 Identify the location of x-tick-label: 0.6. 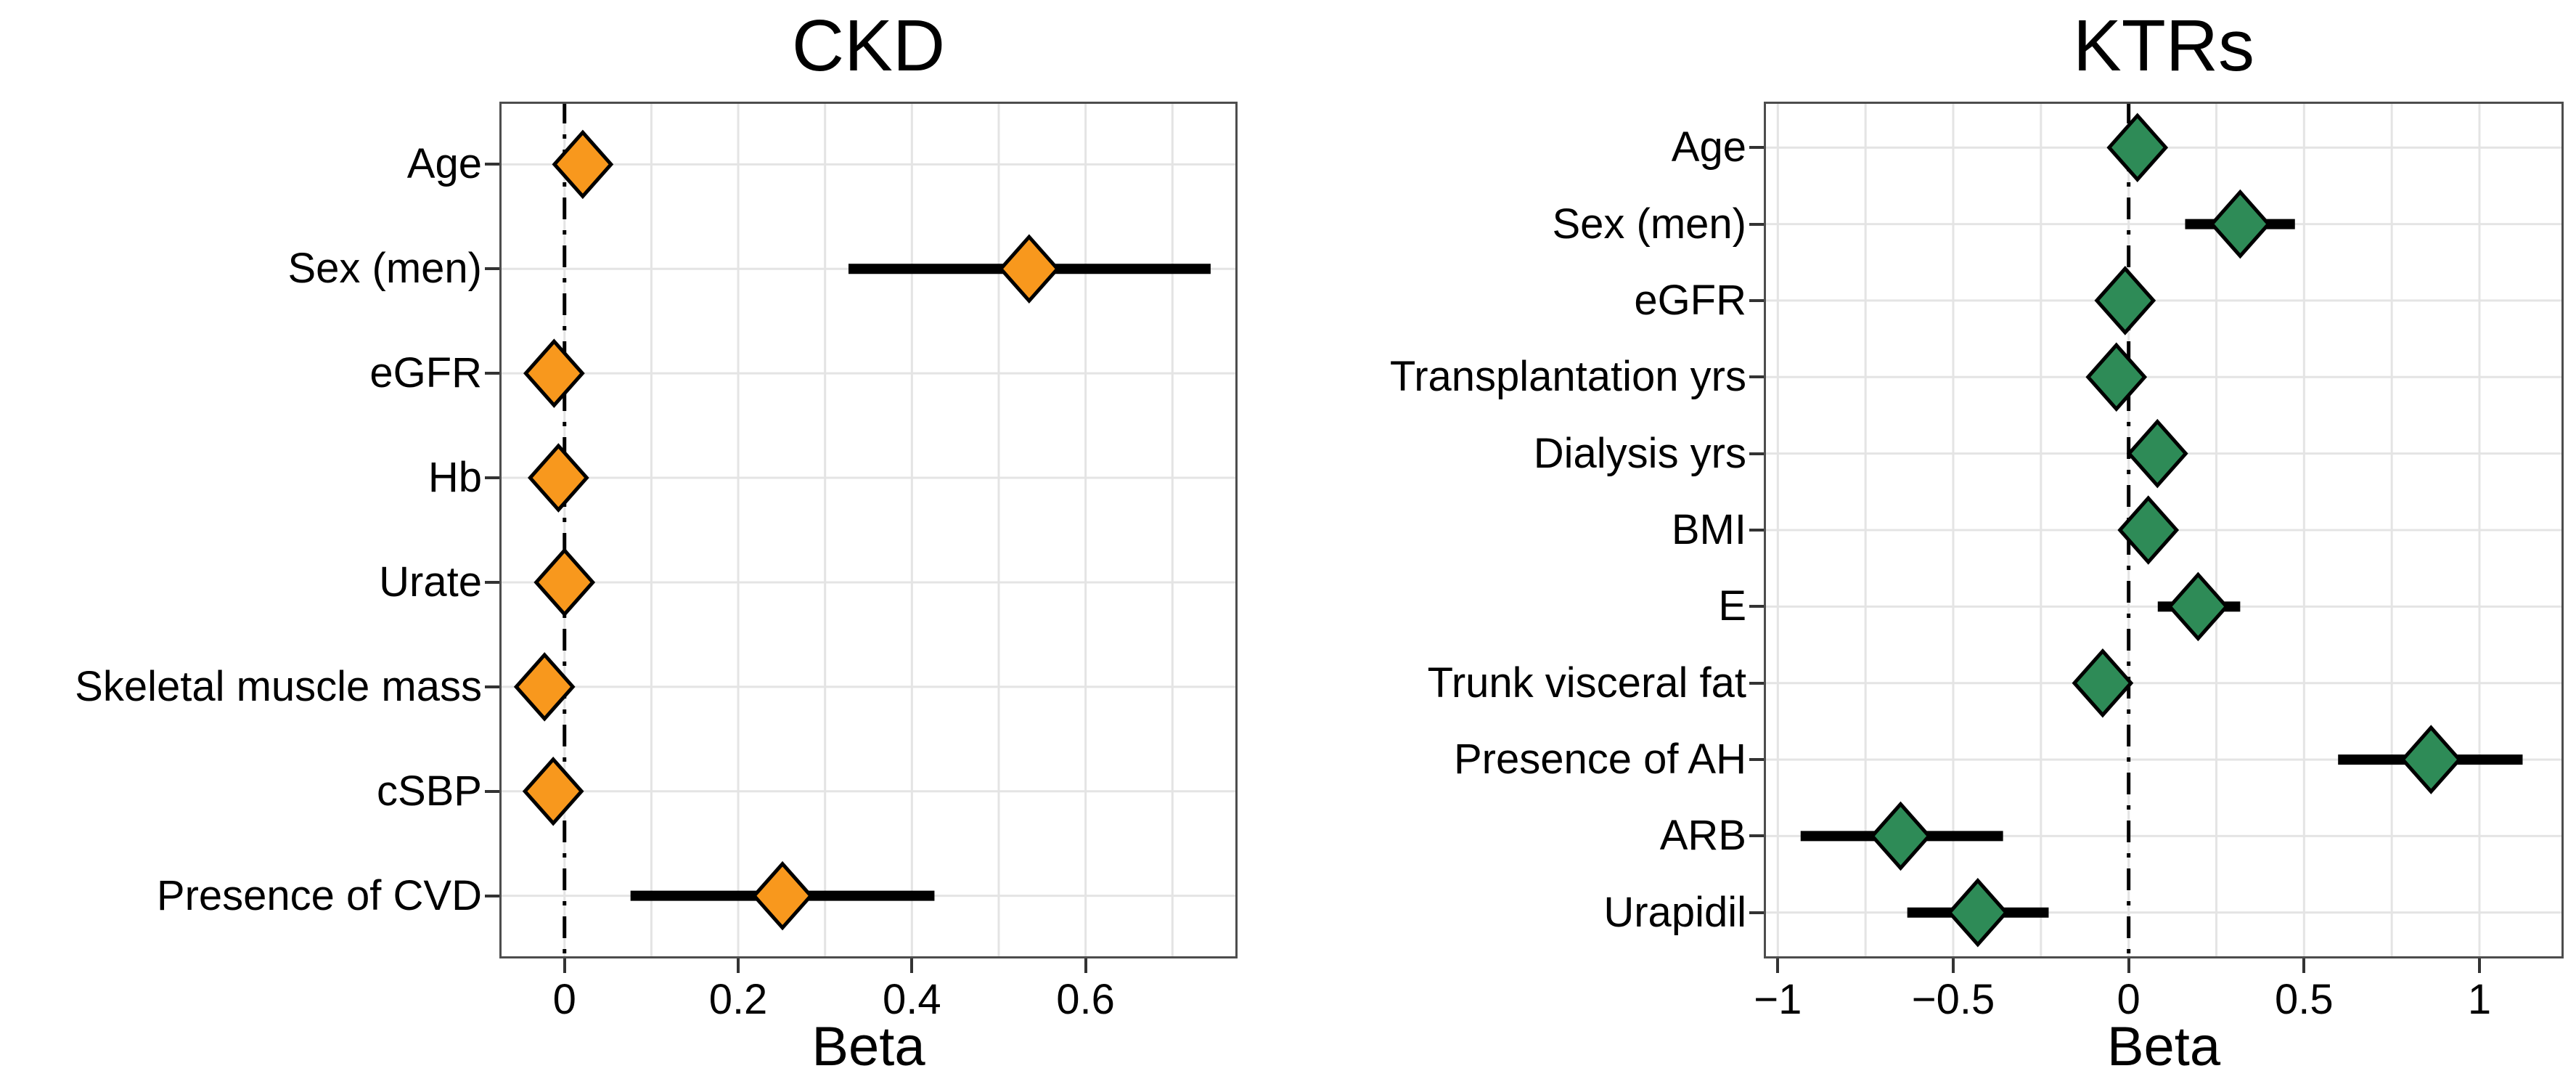
(1086, 999).